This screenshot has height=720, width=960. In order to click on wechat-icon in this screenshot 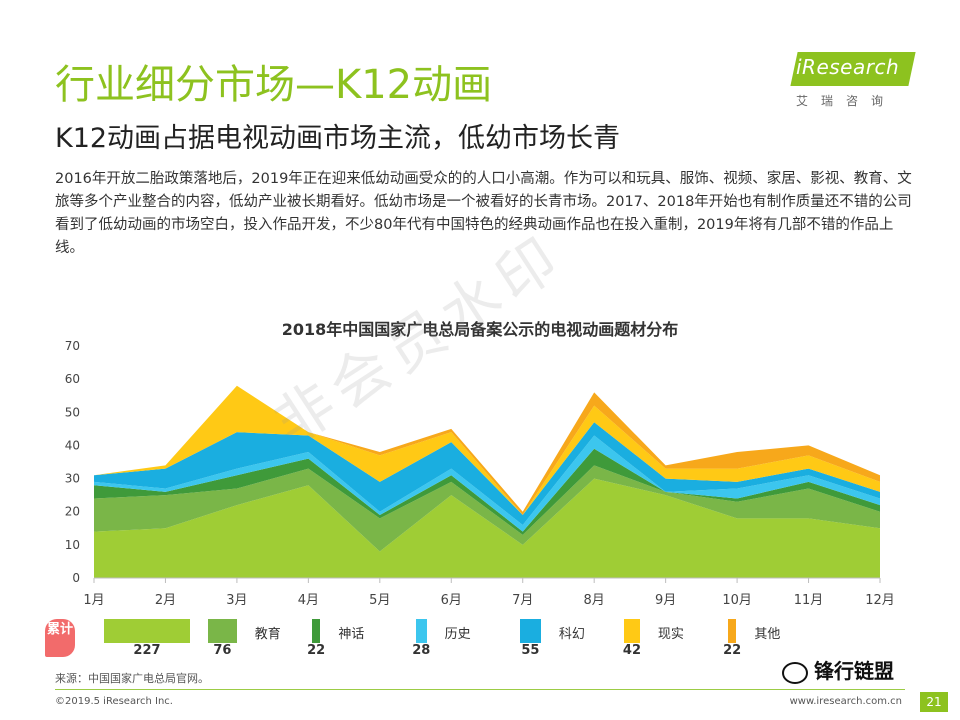, I will do `click(795, 672)`.